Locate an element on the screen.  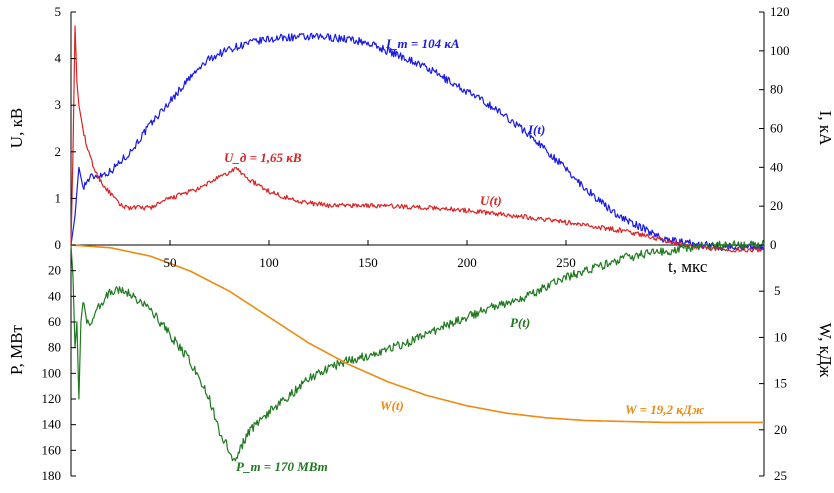
u-axis-label: U, кВ is located at coordinates (16, 128).